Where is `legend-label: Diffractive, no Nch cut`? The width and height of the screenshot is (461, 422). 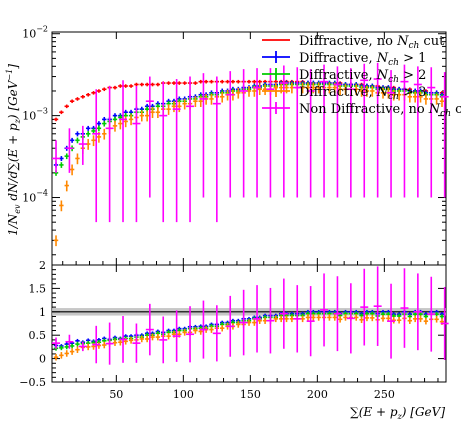 legend-label: Diffractive, no Nch cut is located at coordinates (372, 42).